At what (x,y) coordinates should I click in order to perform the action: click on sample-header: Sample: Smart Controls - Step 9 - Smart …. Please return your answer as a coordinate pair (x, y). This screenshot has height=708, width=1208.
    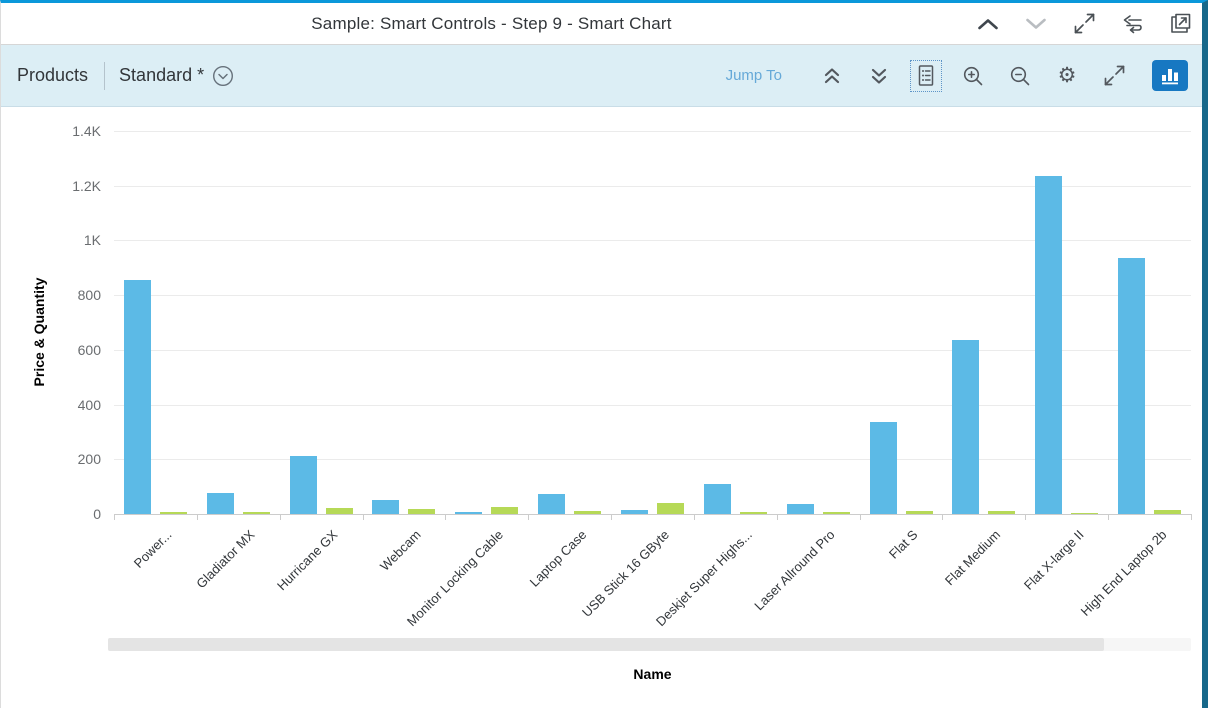
    Looking at the image, I should click on (601, 23).